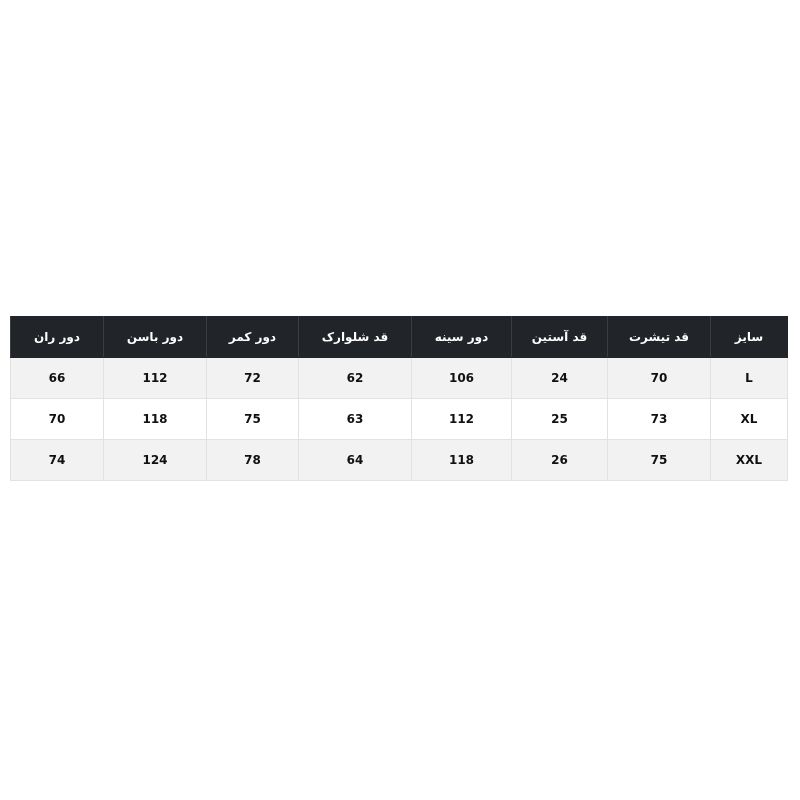 This screenshot has width=800, height=800. What do you see at coordinates (559, 337) in the screenshot?
I see `header-cell: قد آستین` at bounding box center [559, 337].